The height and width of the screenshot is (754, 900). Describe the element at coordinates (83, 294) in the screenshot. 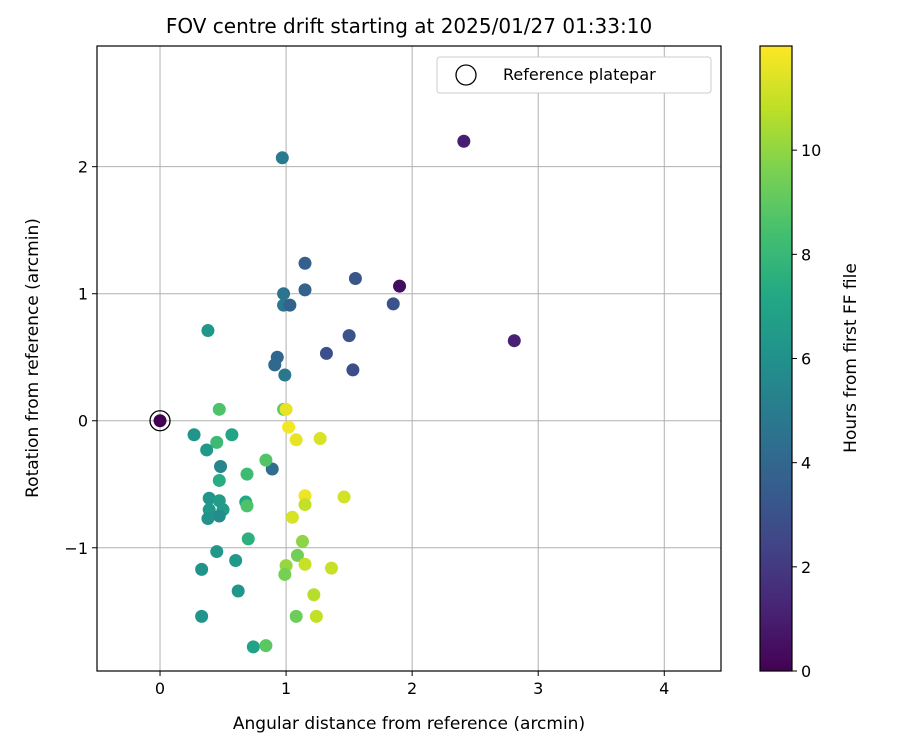

I see `y-tick-label: 1` at that location.